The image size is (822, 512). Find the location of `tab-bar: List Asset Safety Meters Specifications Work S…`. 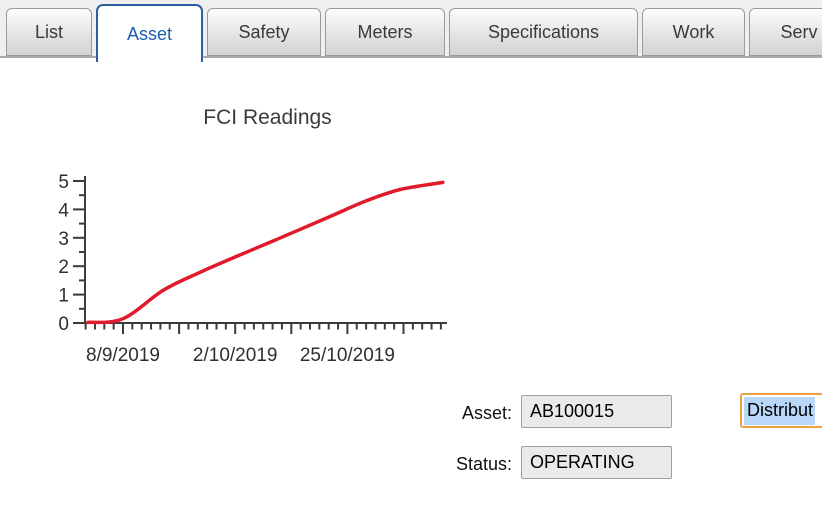

tab-bar: List Asset Safety Meters Specifications Work S… is located at coordinates (411, 31).